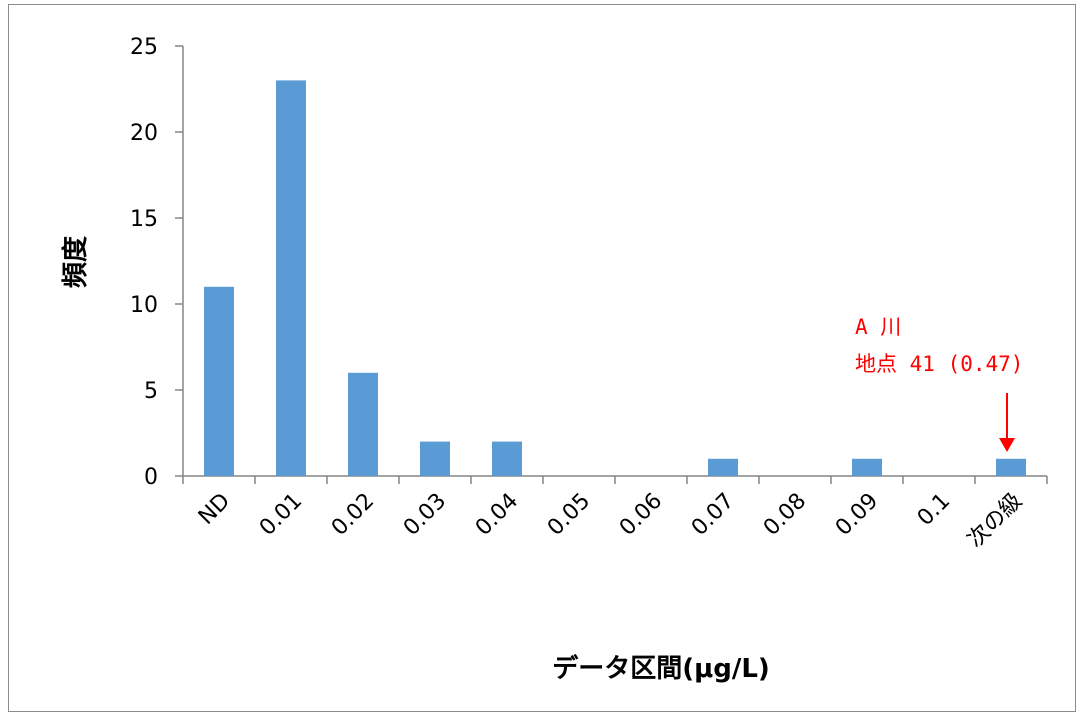  I want to click on bar-0.09, so click(867, 467).